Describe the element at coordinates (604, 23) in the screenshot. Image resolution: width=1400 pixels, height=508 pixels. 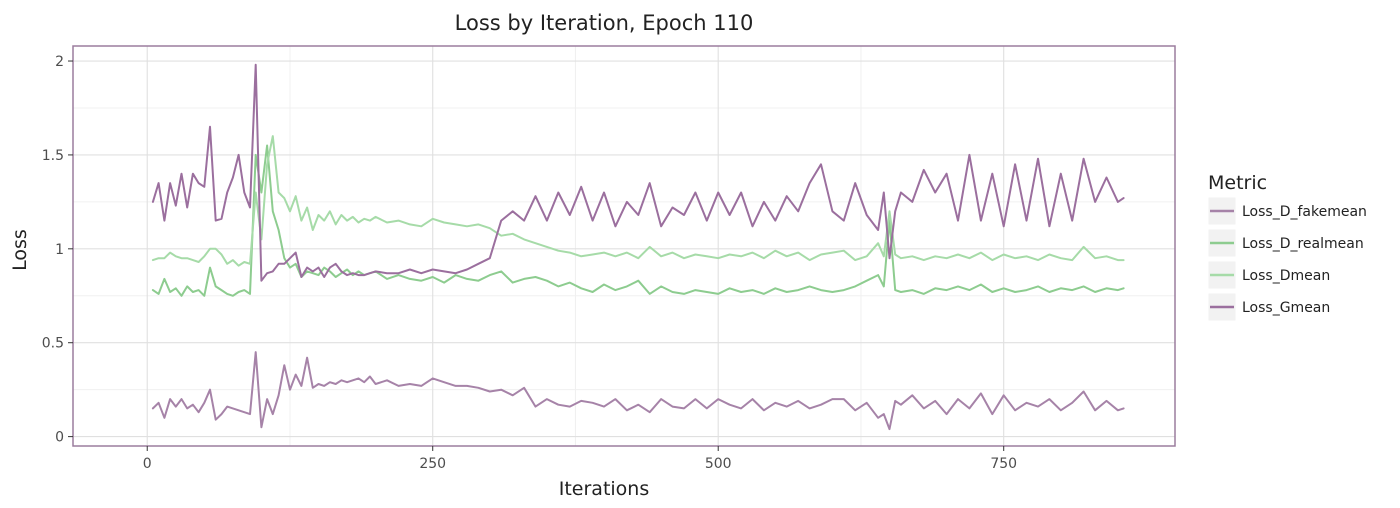
I see `chart-title: Loss by Iteration, Epoch 110` at that location.